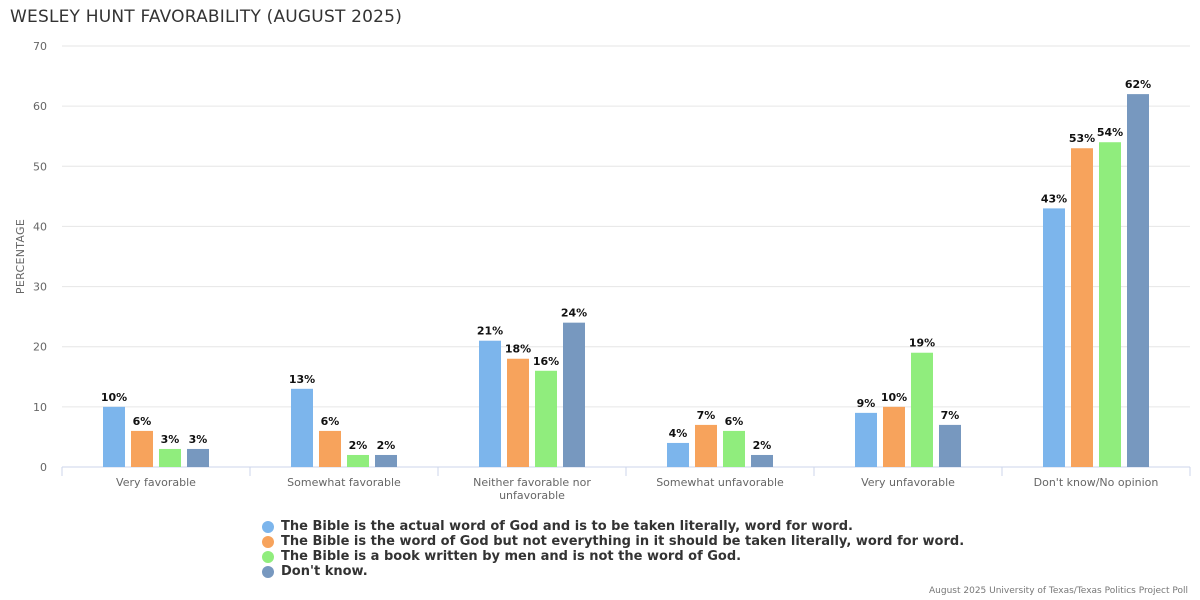  I want to click on x-category-label: Neither favorable nor, so click(532, 482).